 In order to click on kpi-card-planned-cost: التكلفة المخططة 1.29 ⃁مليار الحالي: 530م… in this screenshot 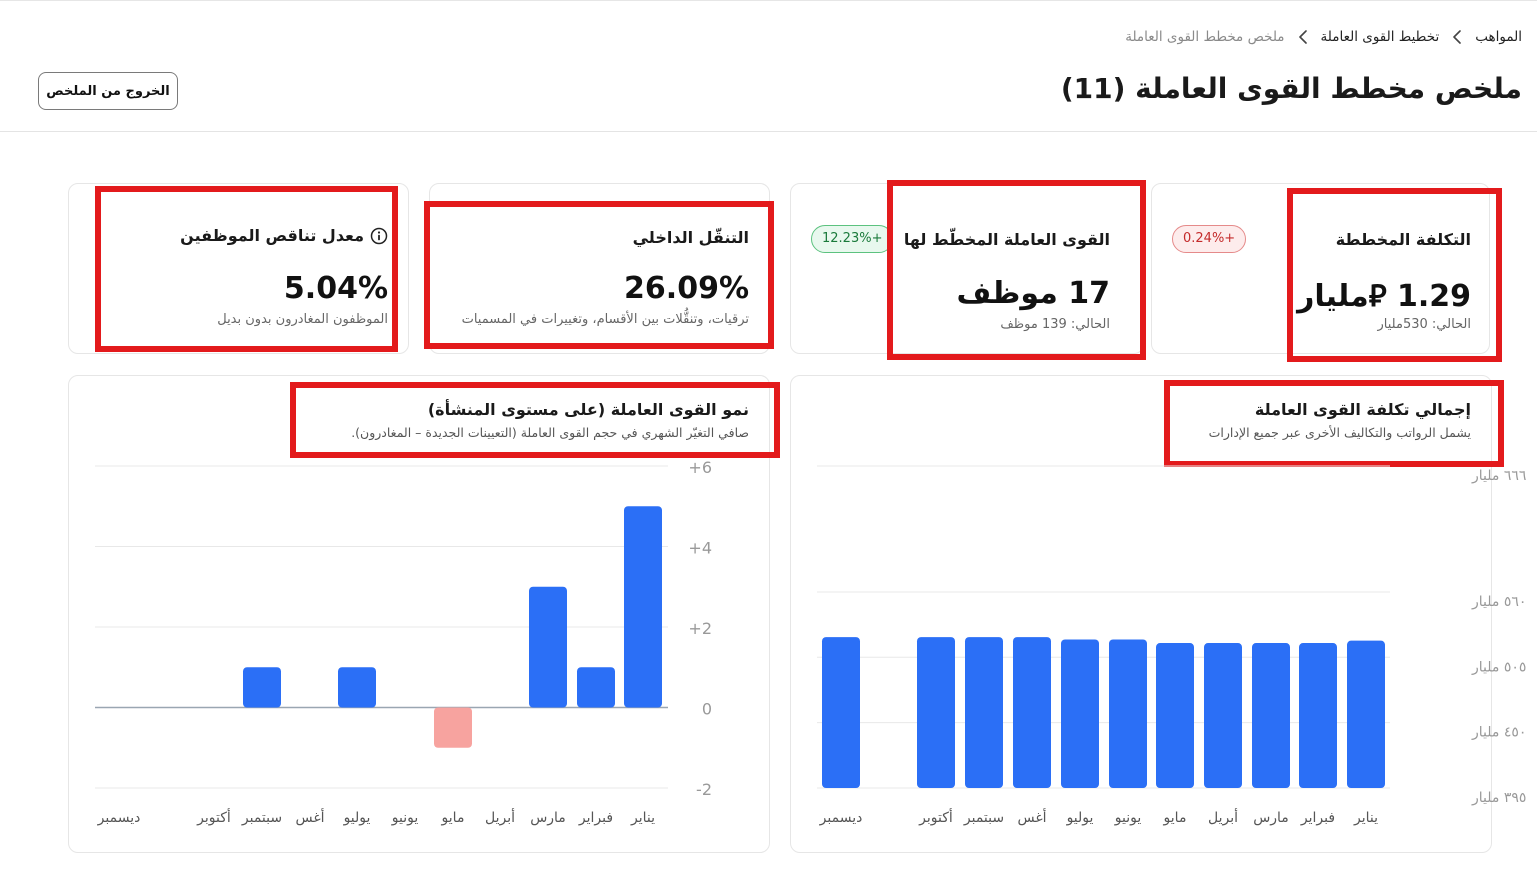, I will do `click(1320, 268)`.